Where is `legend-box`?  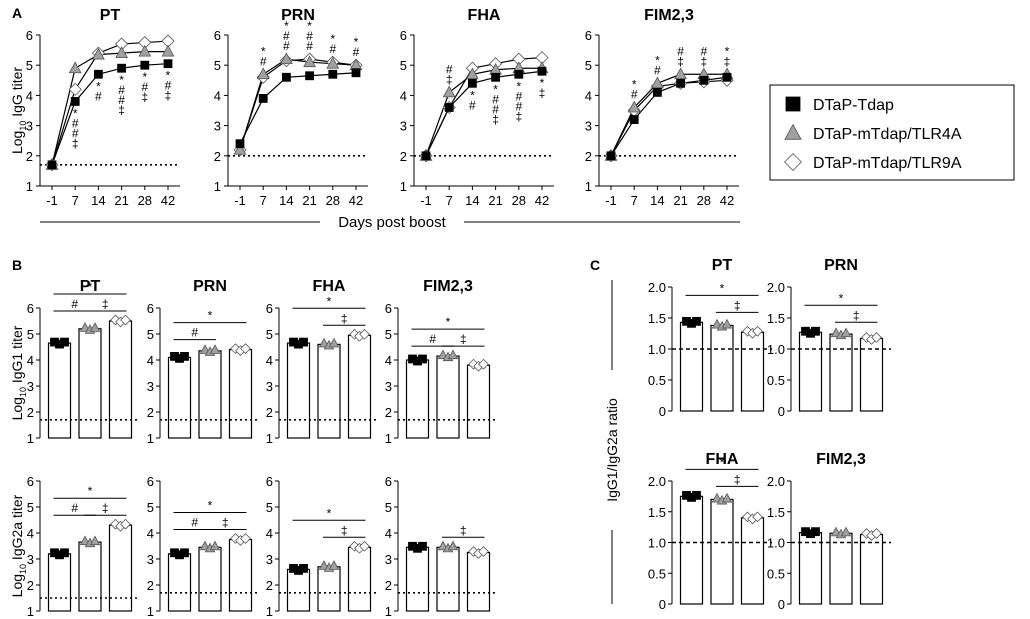 legend-box is located at coordinates (892, 132).